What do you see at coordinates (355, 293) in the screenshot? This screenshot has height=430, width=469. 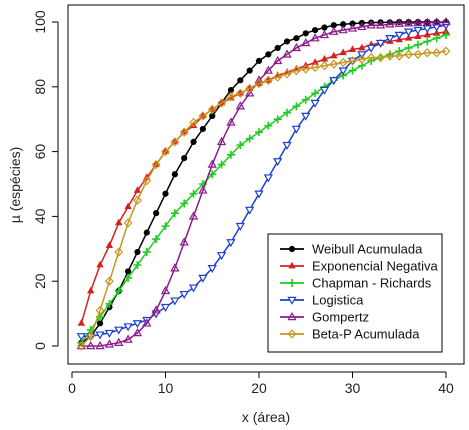 I see `legend-box` at bounding box center [355, 293].